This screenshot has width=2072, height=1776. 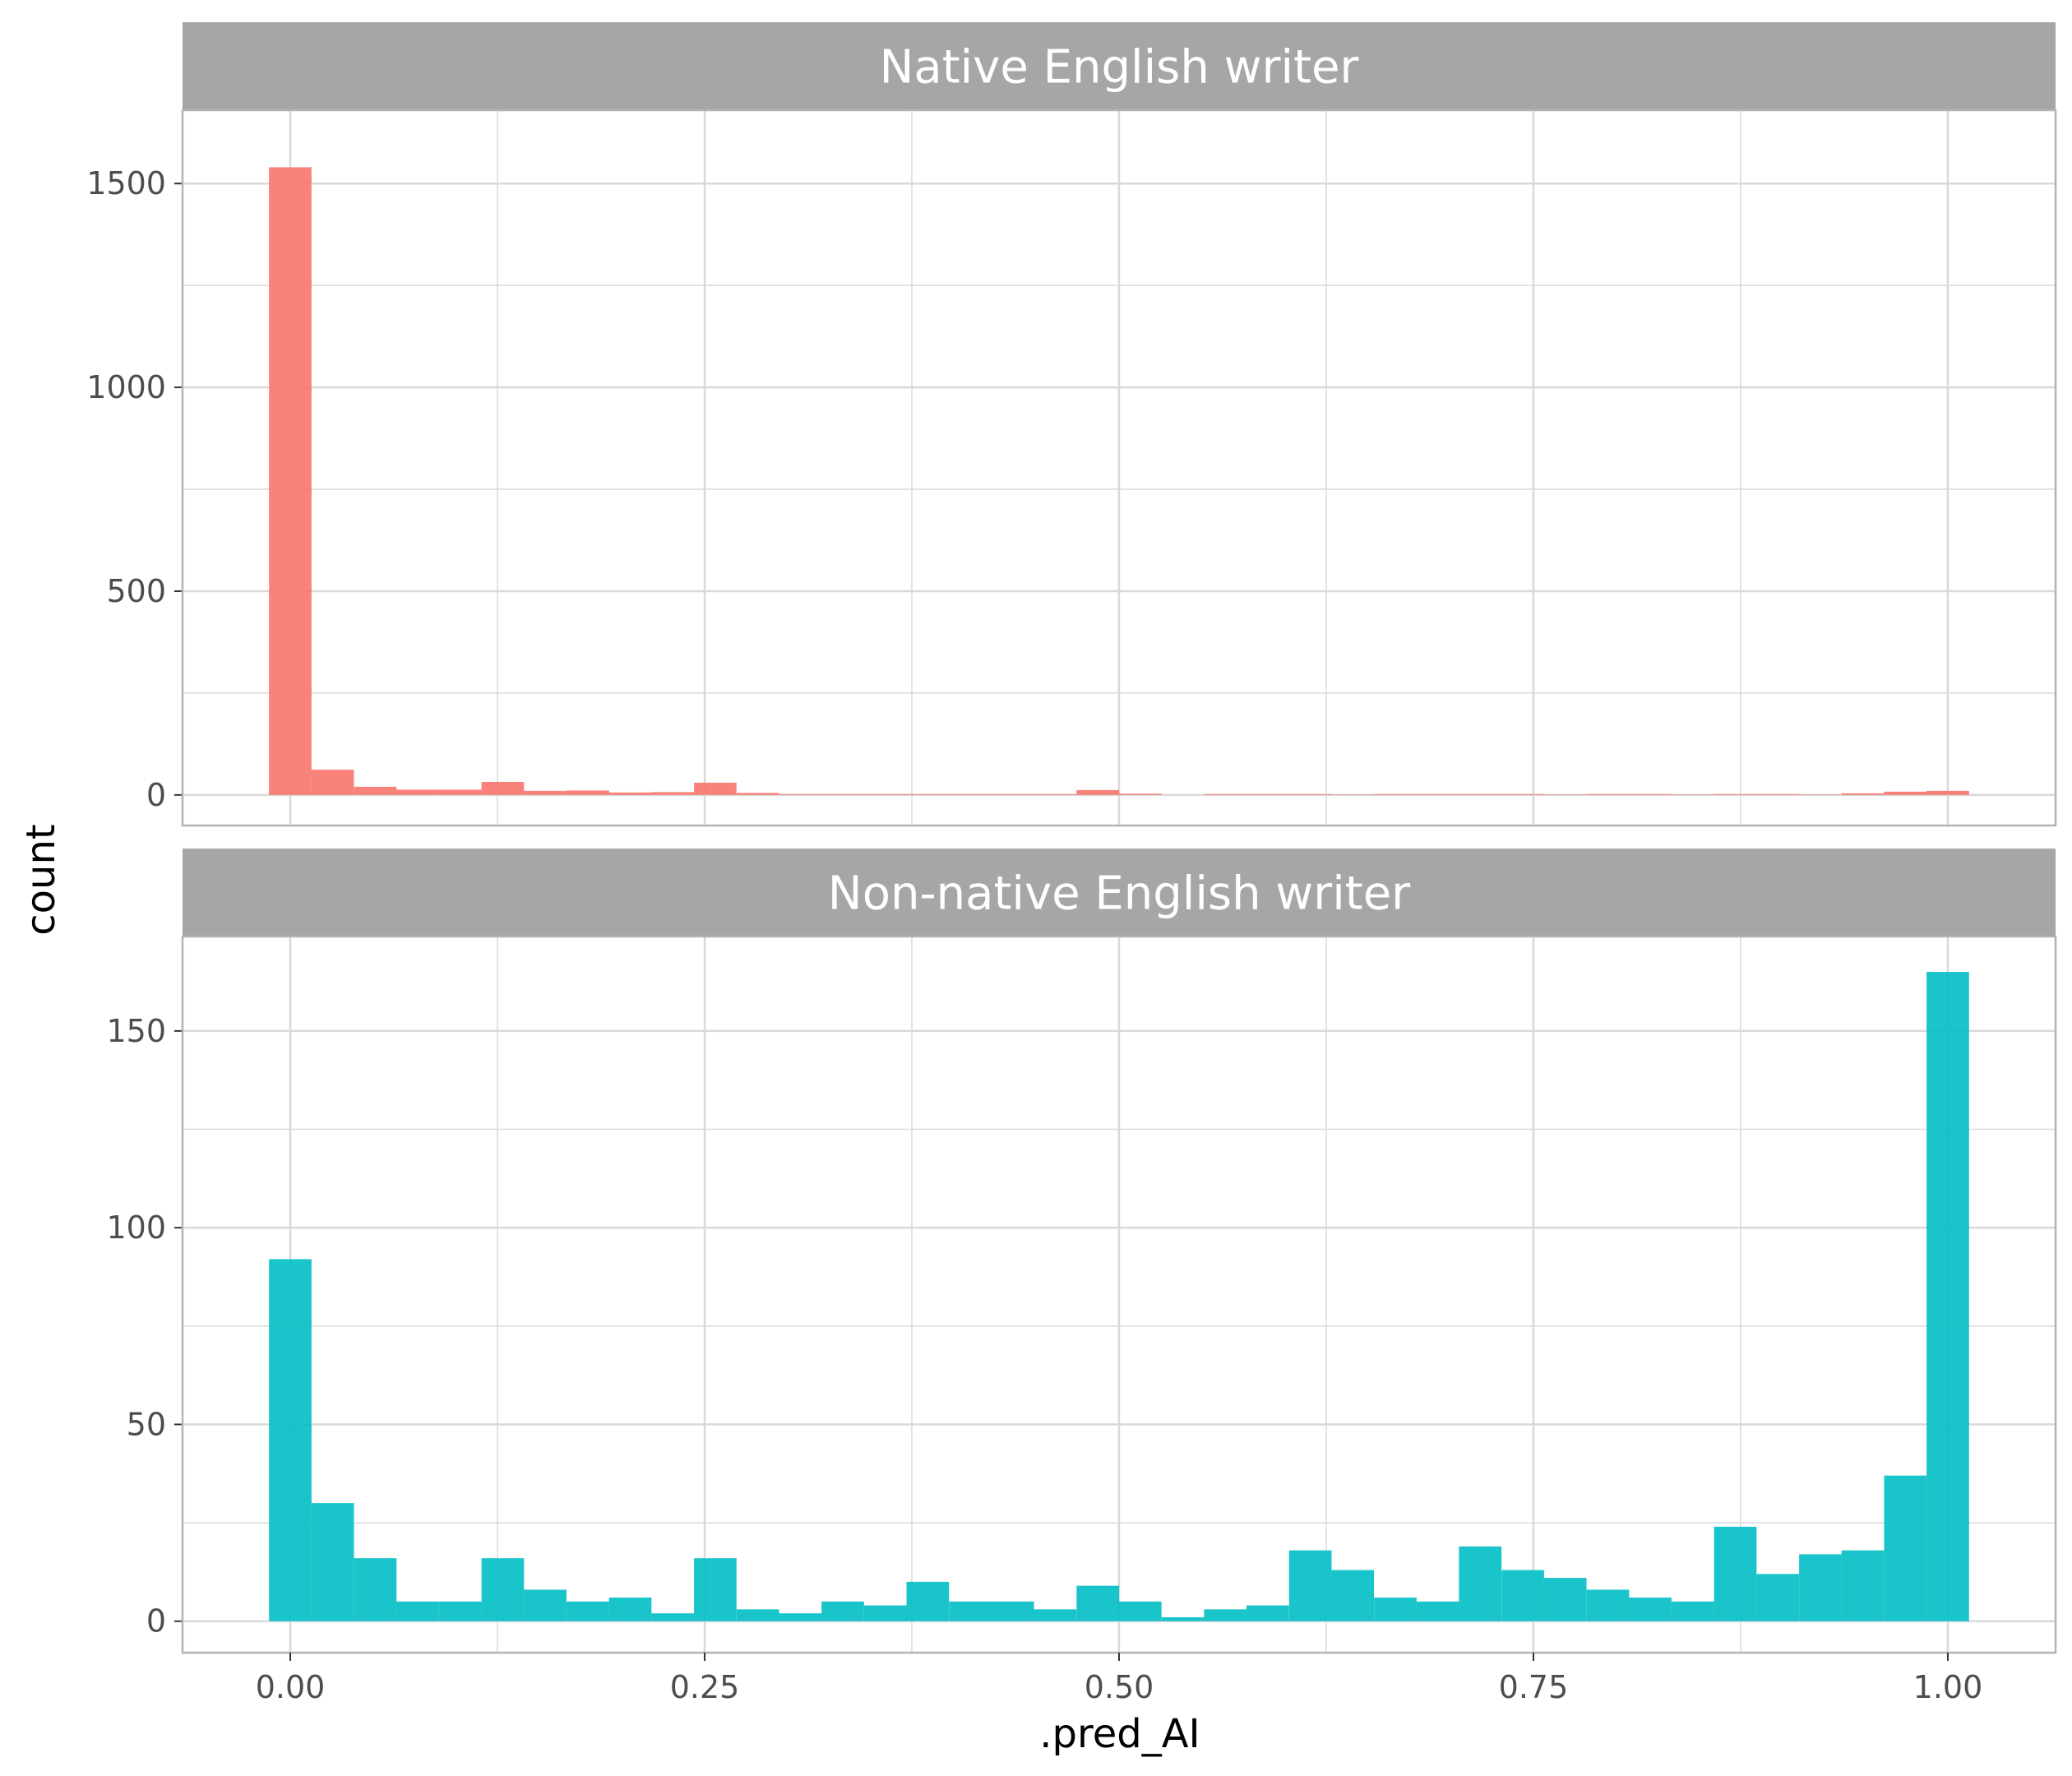 What do you see at coordinates (291, 1687) in the screenshot?
I see `x-tick-label: 0.00` at bounding box center [291, 1687].